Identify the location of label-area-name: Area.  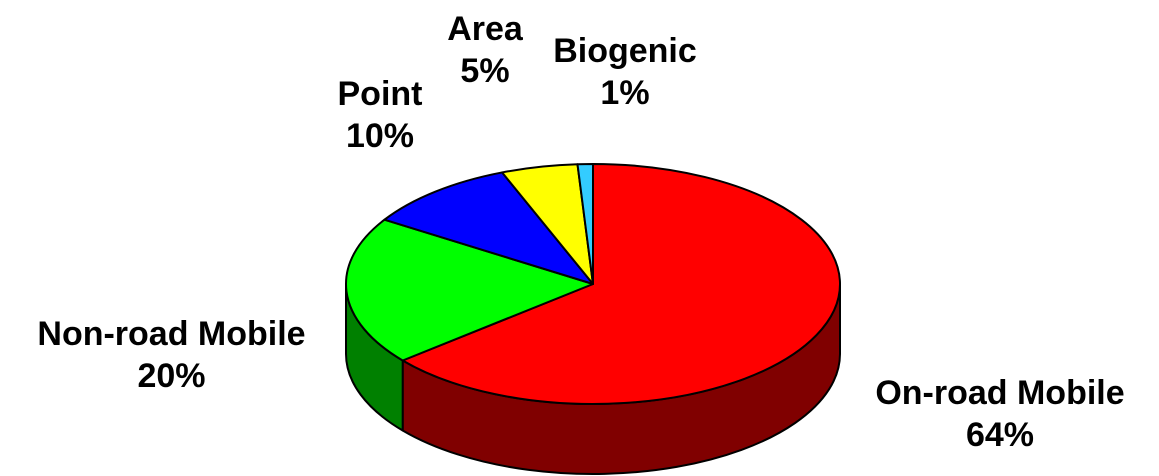
(485, 29).